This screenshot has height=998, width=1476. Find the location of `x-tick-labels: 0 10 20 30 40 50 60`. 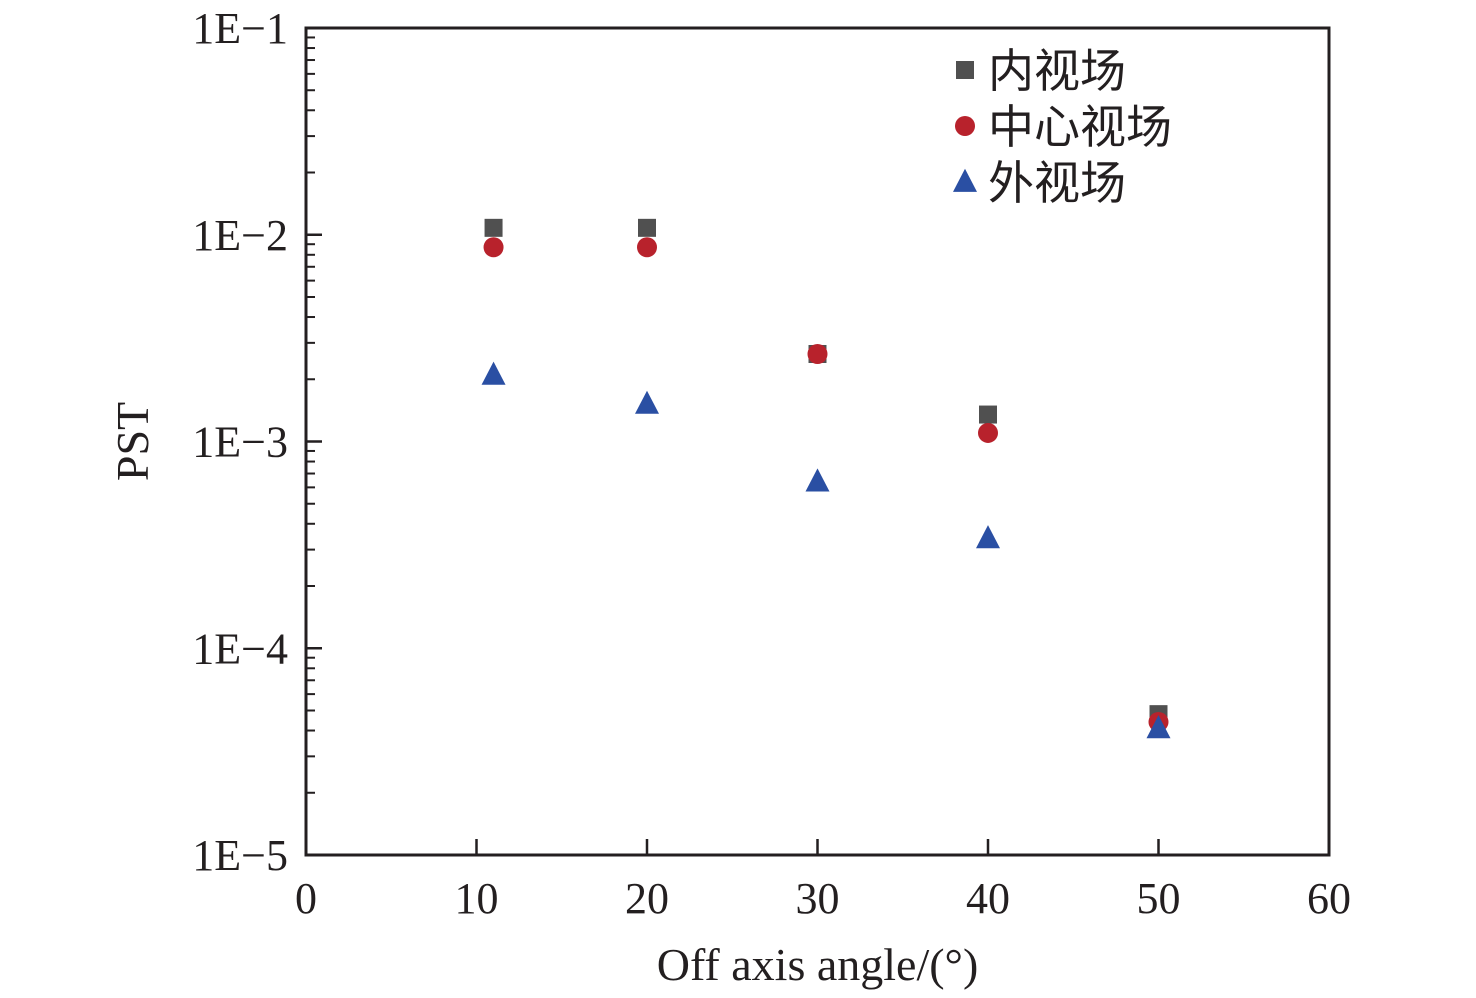

x-tick-labels: 0 10 20 30 40 50 60 is located at coordinates (823, 898).